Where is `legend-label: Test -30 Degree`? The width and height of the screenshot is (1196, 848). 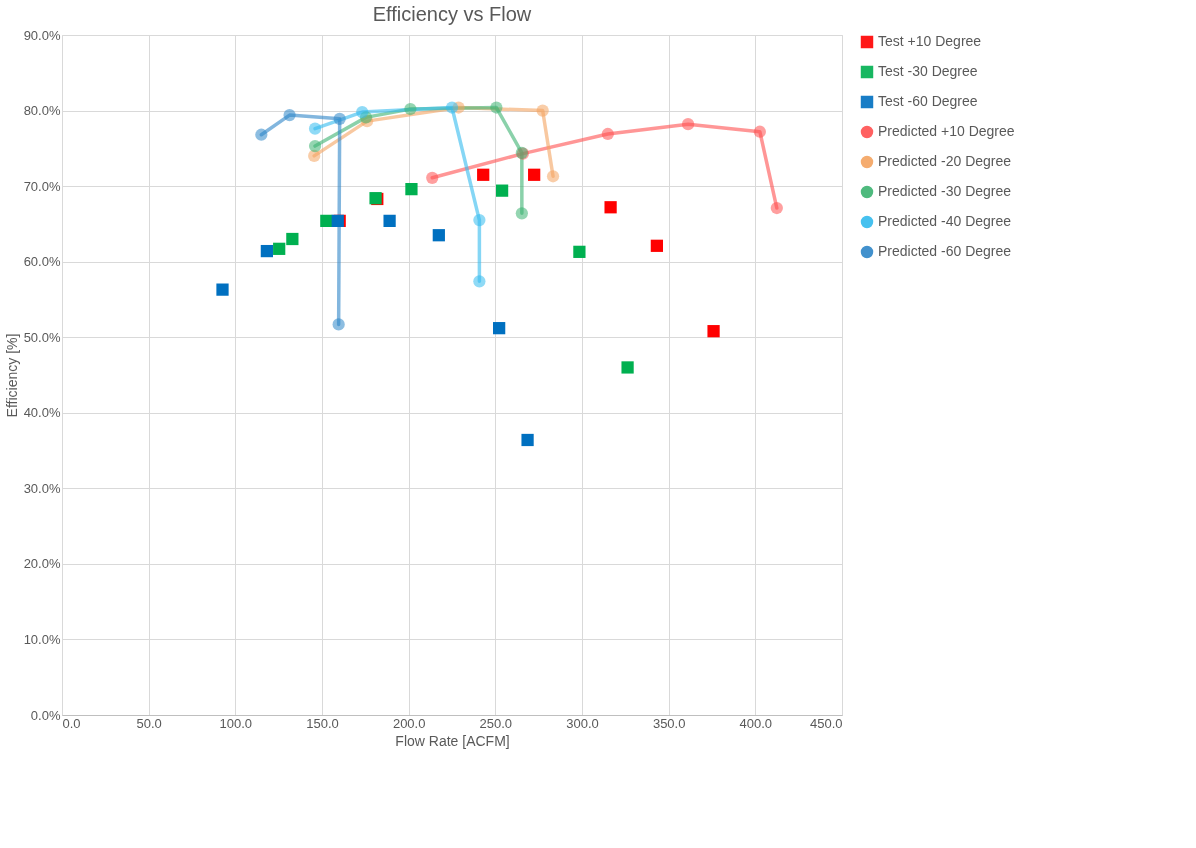 legend-label: Test -30 Degree is located at coordinates (928, 71).